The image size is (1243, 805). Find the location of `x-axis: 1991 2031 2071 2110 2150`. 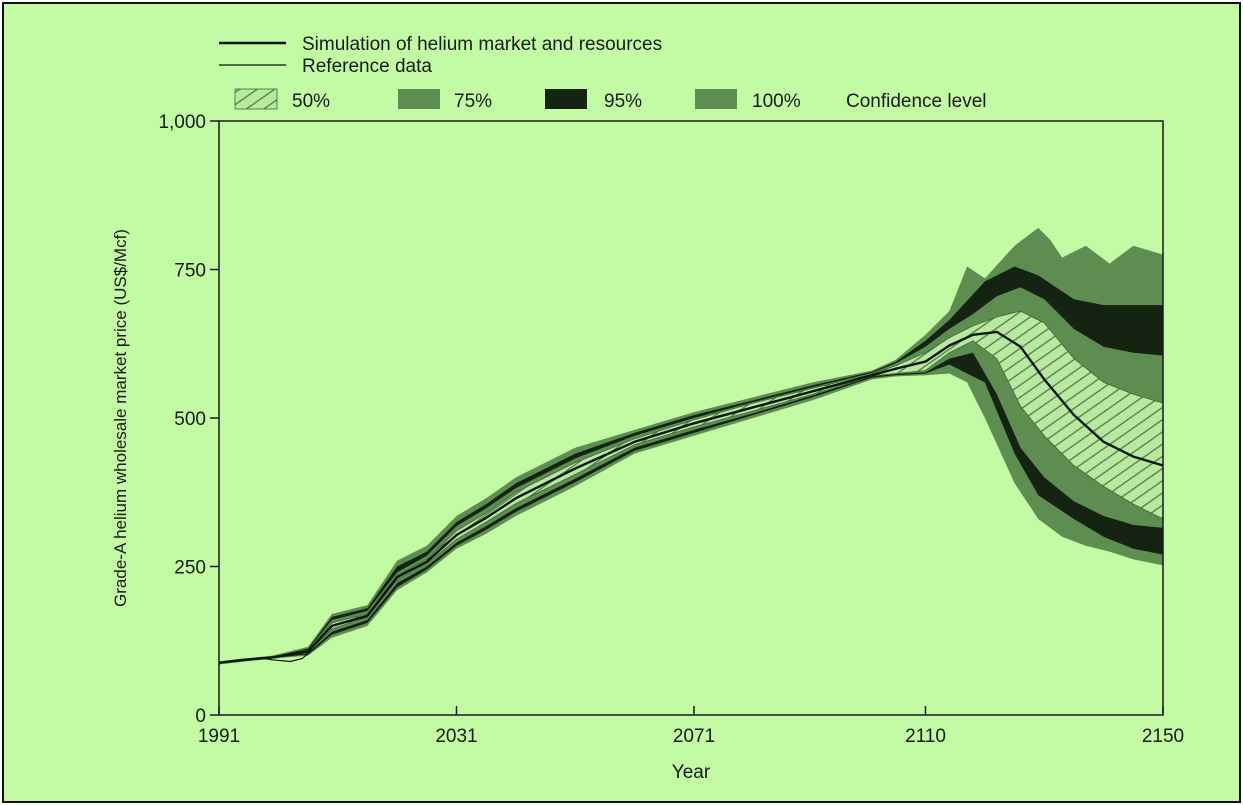

x-axis: 1991 2031 2071 2110 2150 is located at coordinates (691, 726).